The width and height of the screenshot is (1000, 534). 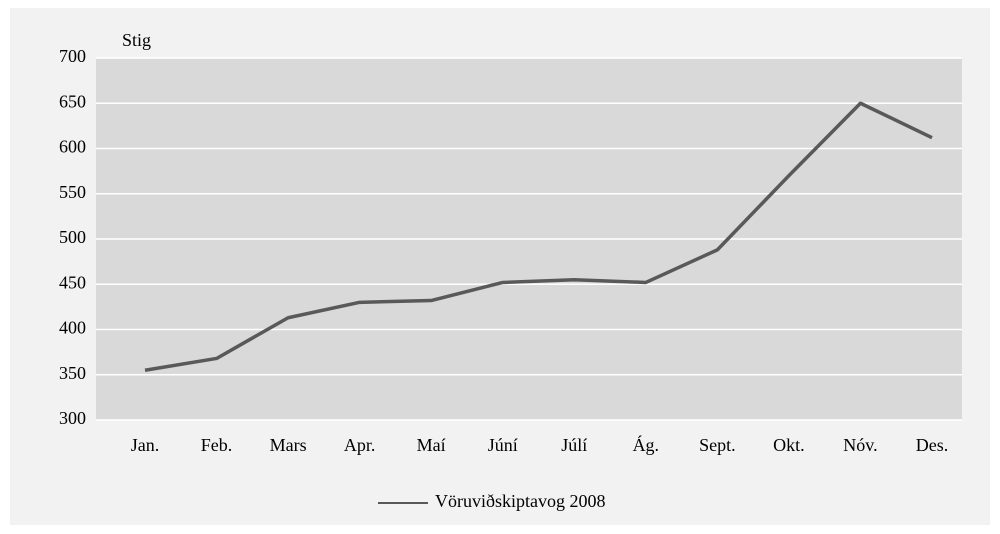 What do you see at coordinates (72, 192) in the screenshot?
I see `y-tick-label: 550` at bounding box center [72, 192].